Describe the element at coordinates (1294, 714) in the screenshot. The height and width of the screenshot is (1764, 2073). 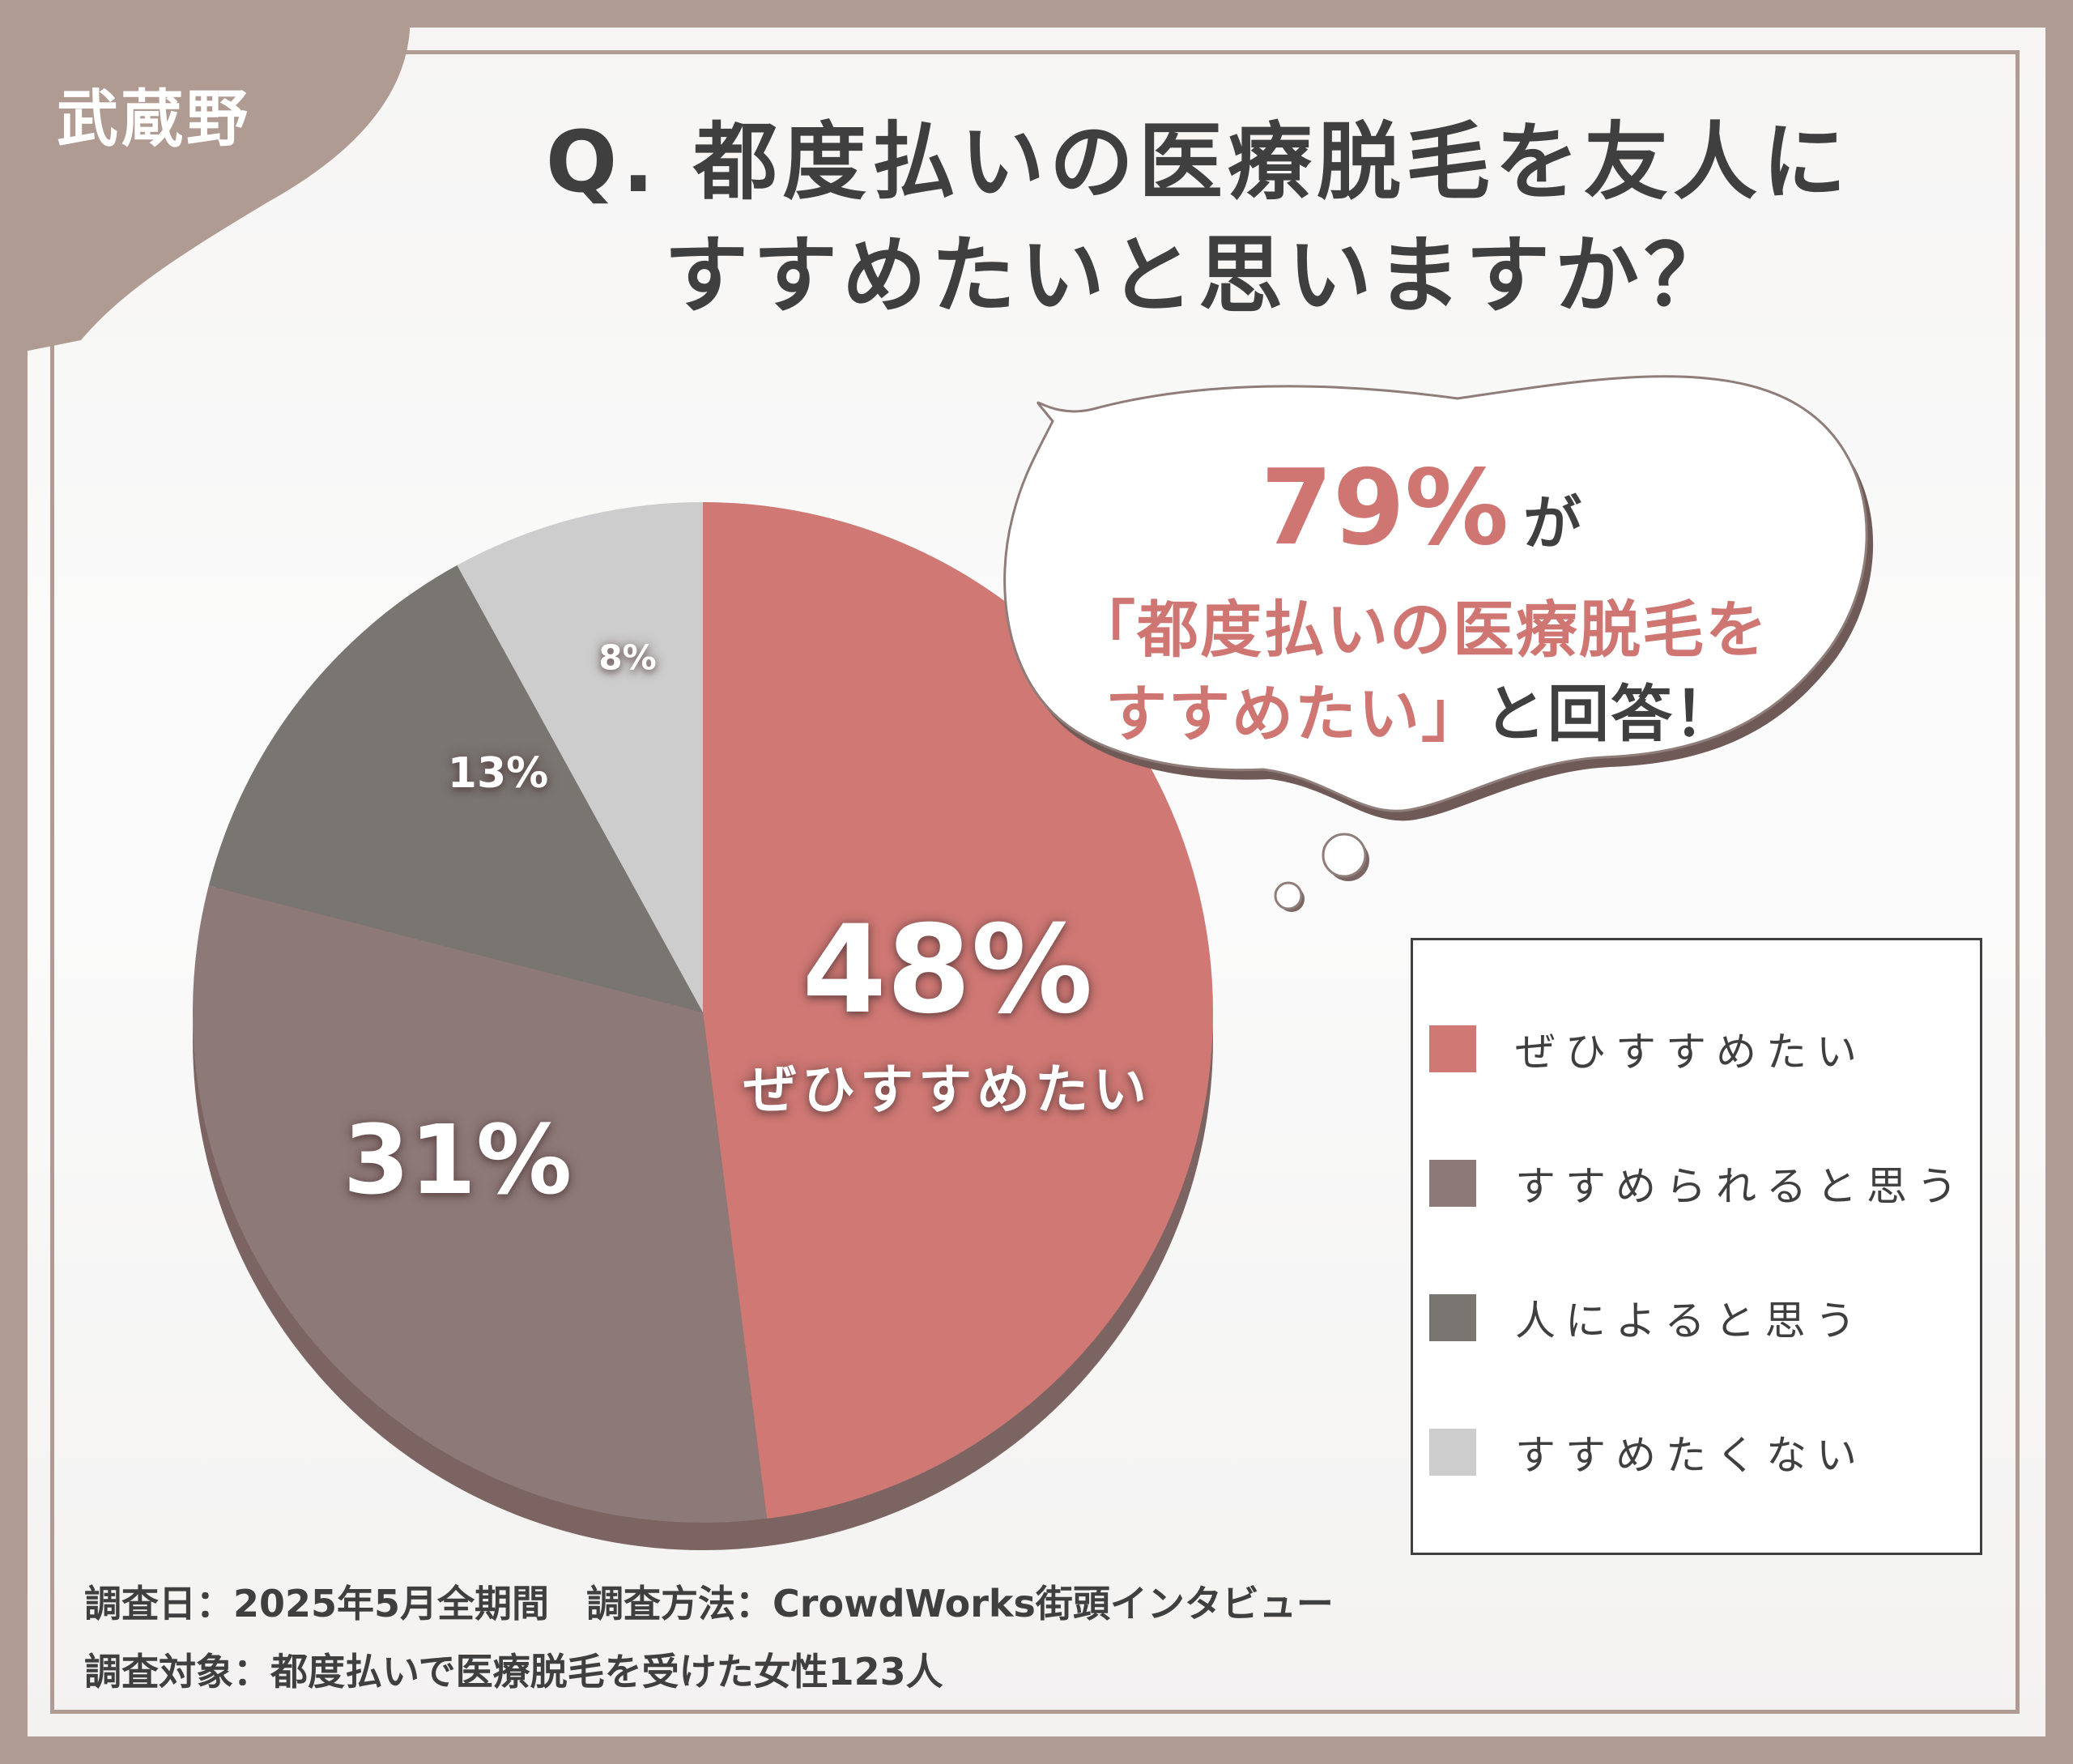
I see `callout-quote-line-2: すすめたい」` at that location.